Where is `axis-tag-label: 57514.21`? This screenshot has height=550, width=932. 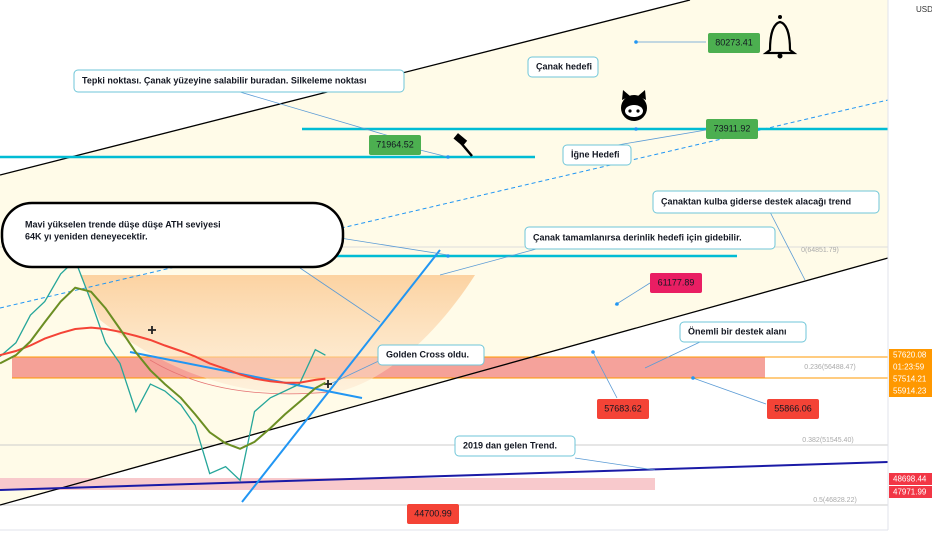
axis-tag-label: 57514.21 is located at coordinates (910, 379).